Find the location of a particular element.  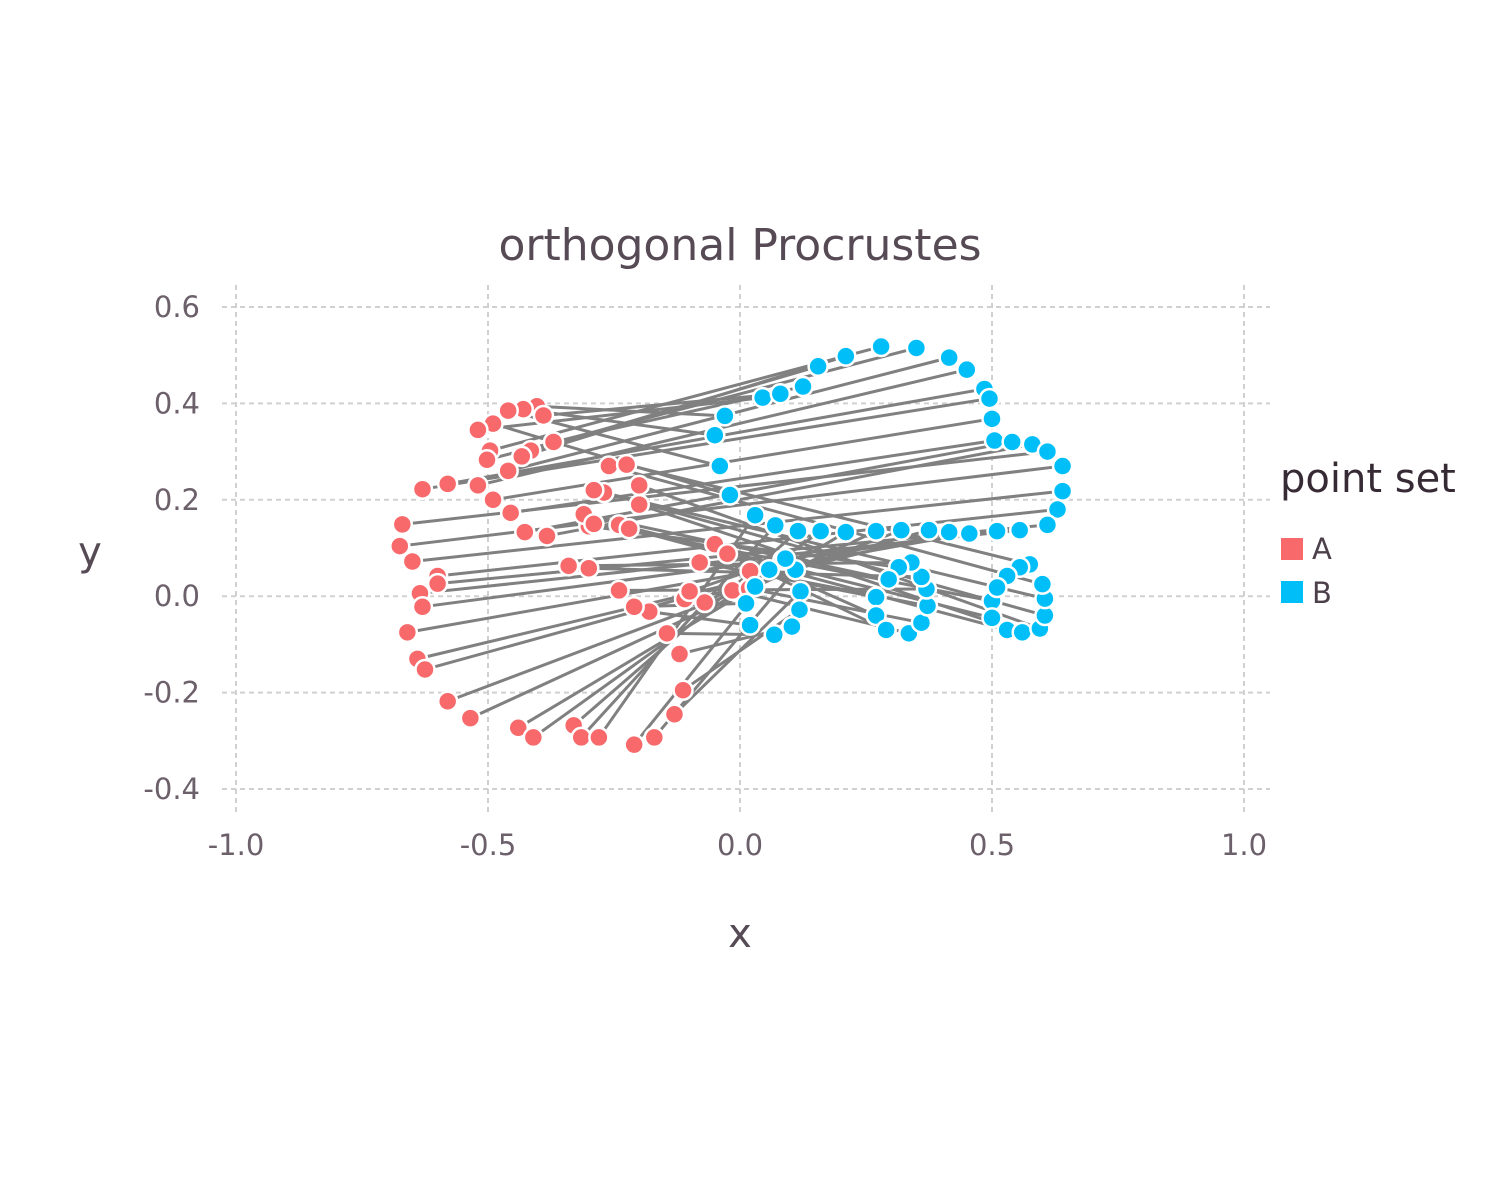

legend-swatch-b is located at coordinates (1292, 592).